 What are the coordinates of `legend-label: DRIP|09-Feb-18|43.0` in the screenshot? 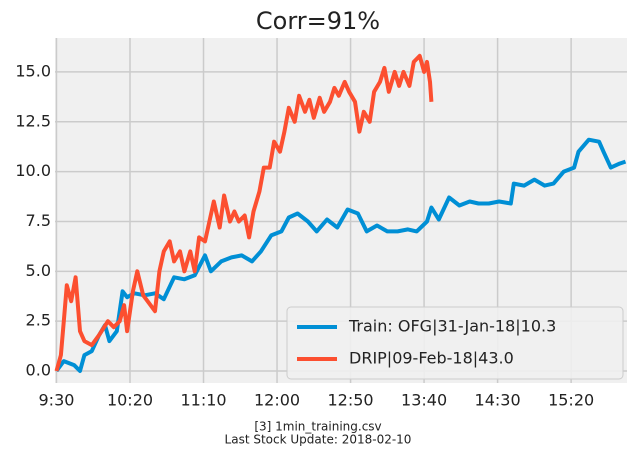 It's located at (431, 358).